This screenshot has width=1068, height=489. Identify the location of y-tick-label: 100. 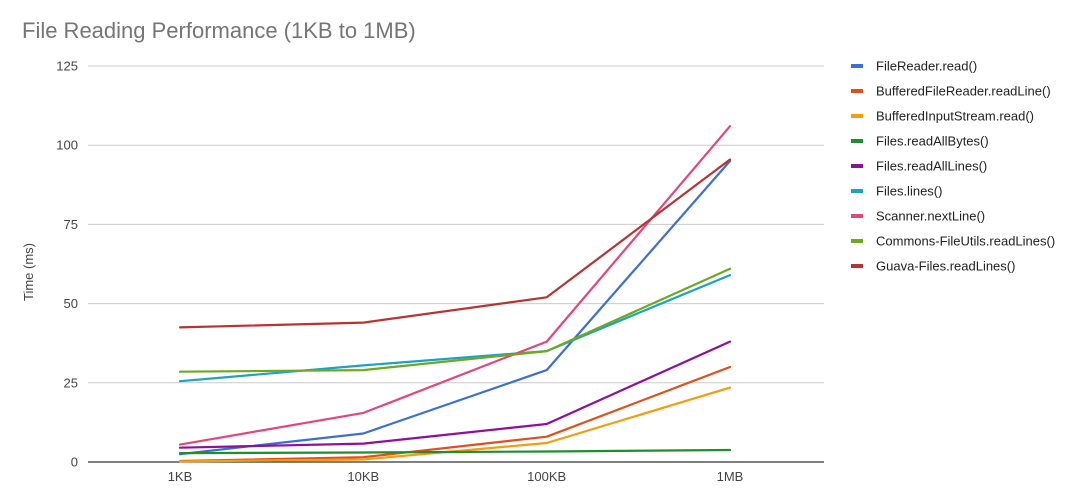
(67, 145).